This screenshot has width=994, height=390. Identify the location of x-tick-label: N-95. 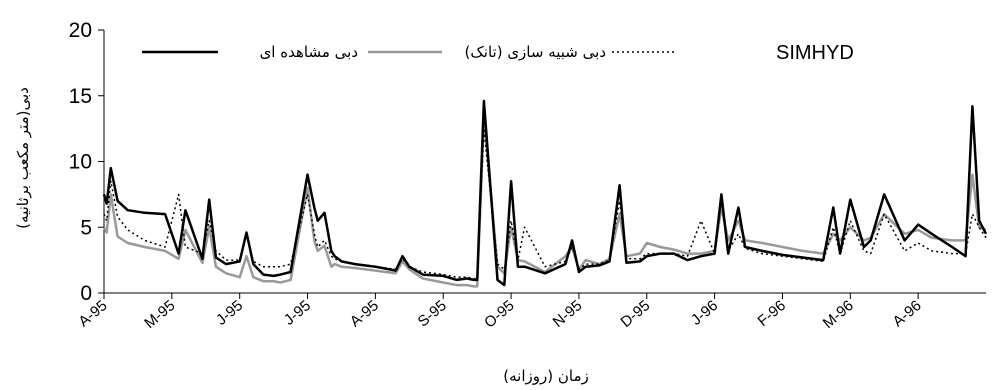
(568, 314).